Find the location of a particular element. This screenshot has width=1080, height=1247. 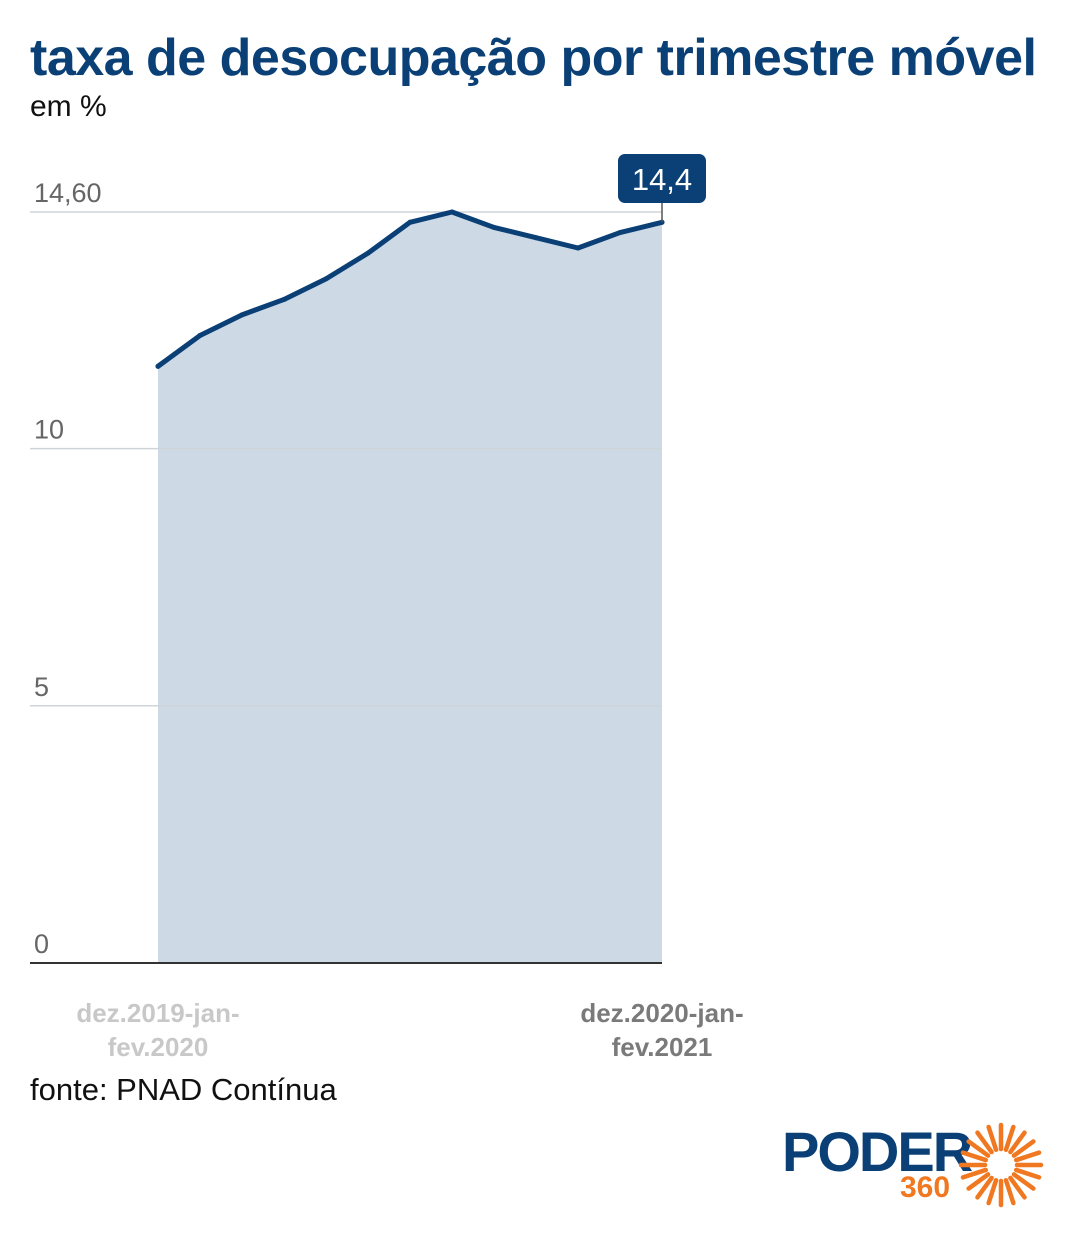

chart-subtitle: em % is located at coordinates (68, 106).